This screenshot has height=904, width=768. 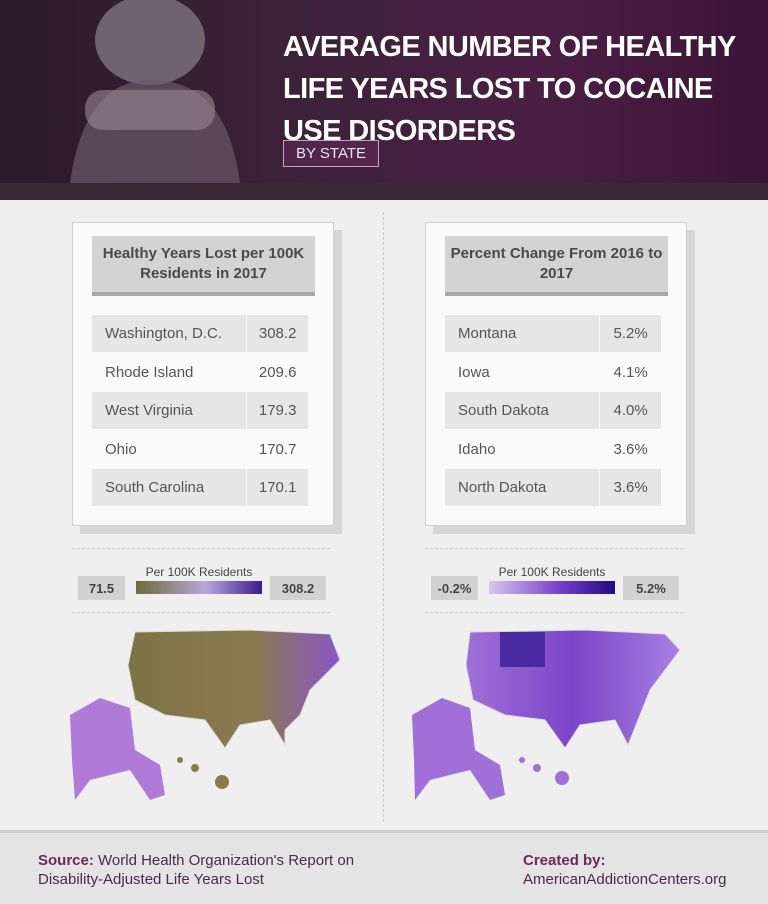 What do you see at coordinates (66, 860) in the screenshot?
I see `source-label: Source:` at bounding box center [66, 860].